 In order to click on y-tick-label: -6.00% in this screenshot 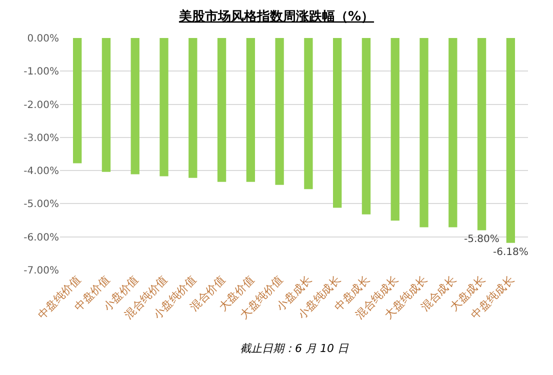, I will do `click(41, 238)`.